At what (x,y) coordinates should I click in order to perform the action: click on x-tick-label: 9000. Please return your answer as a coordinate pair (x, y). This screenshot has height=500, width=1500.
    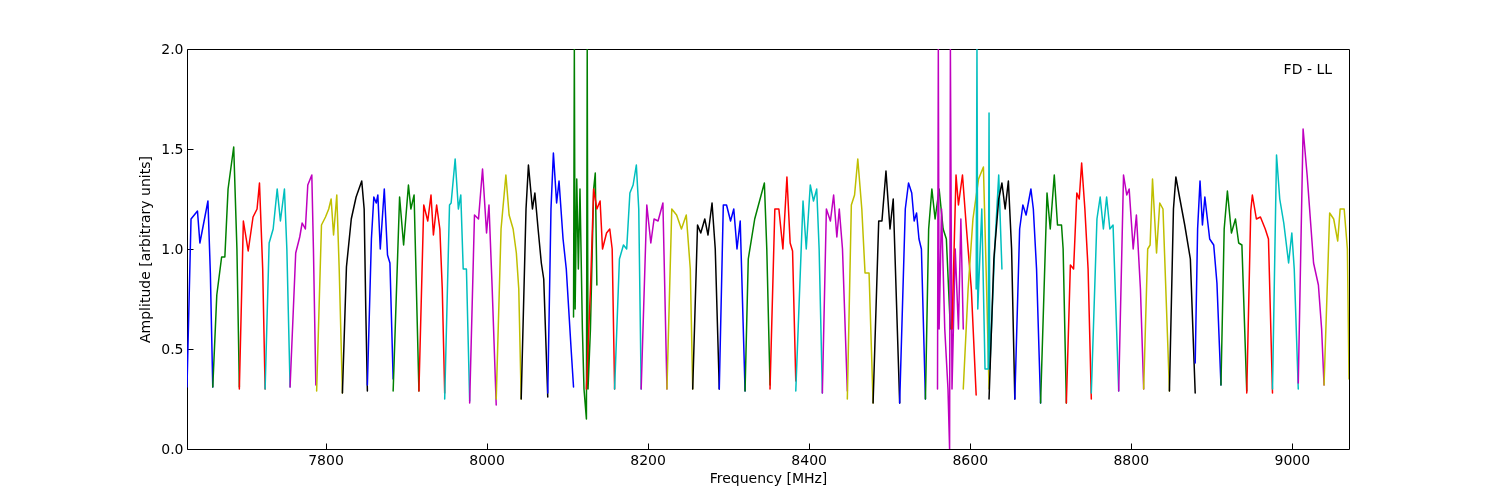
    Looking at the image, I should click on (1292, 459).